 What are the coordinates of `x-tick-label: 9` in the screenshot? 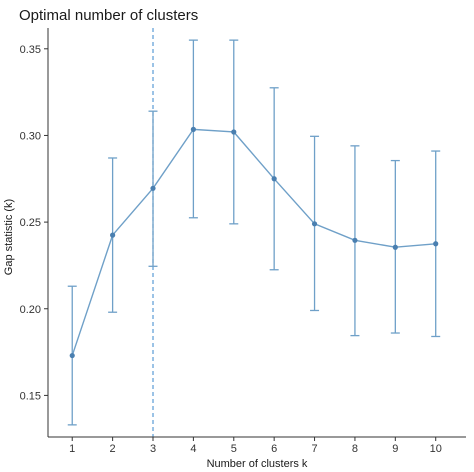 It's located at (395, 449).